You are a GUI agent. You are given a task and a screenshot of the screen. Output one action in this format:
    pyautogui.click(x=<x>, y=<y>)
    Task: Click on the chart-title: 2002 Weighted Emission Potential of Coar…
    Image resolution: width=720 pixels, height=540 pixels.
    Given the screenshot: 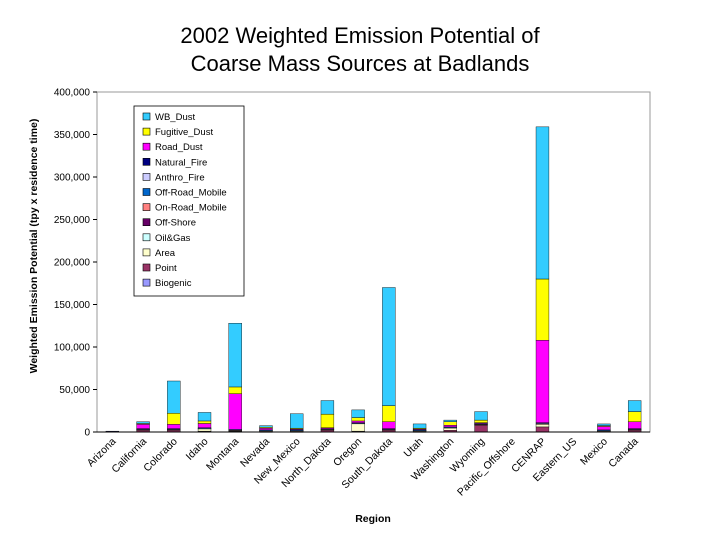 What is the action you would take?
    pyautogui.click(x=360, y=50)
    